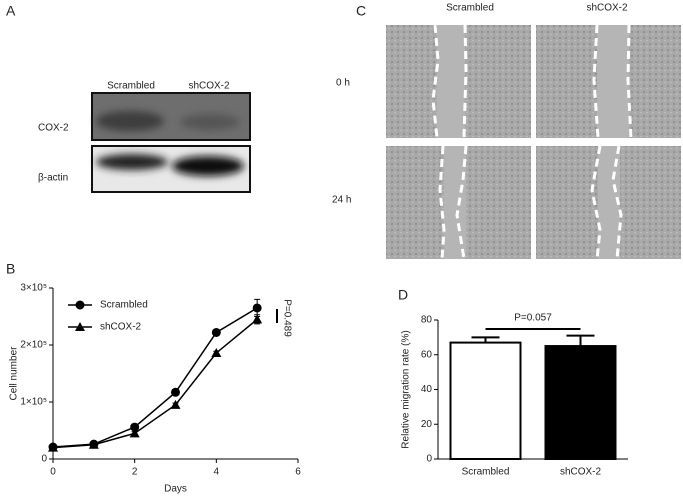 This screenshot has width=683, height=496. What do you see at coordinates (580, 340) in the screenshot?
I see `error-bar` at bounding box center [580, 340].